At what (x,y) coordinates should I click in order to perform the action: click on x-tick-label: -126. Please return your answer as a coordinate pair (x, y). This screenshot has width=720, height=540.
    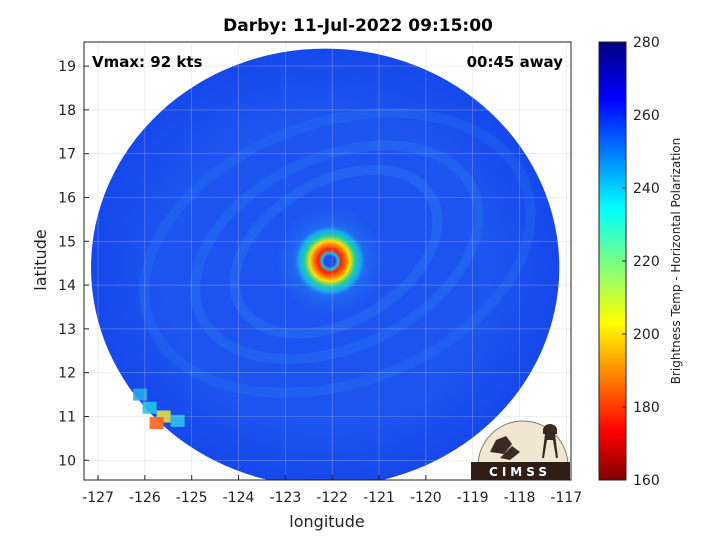
    Looking at the image, I should click on (145, 498).